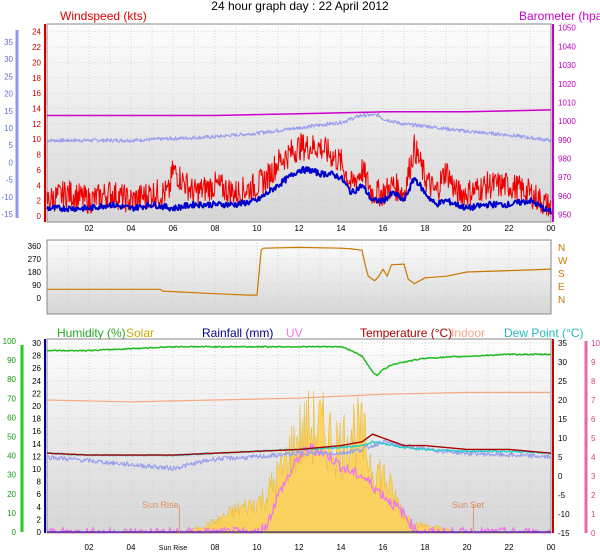 This screenshot has width=600, height=560. Describe the element at coordinates (215, 228) in the screenshot. I see `axis-x-p1-tick: 08` at that location.